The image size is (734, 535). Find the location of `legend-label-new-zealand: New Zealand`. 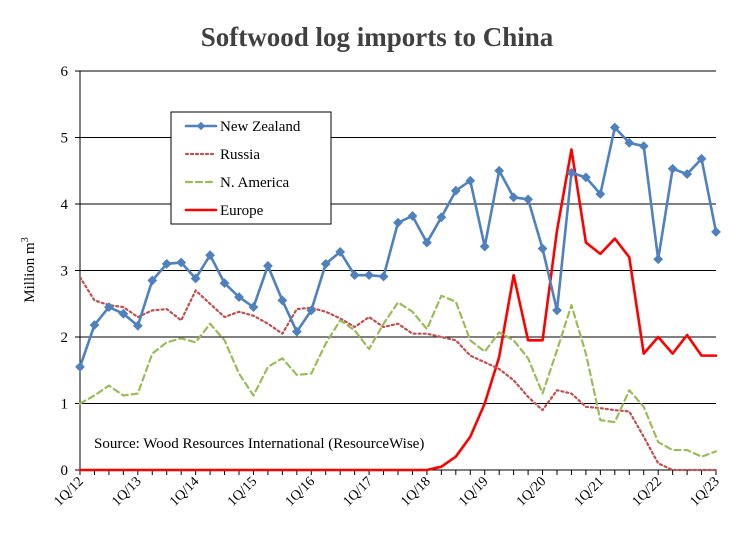

legend-label-new-zealand: New Zealand is located at coordinates (260, 127).